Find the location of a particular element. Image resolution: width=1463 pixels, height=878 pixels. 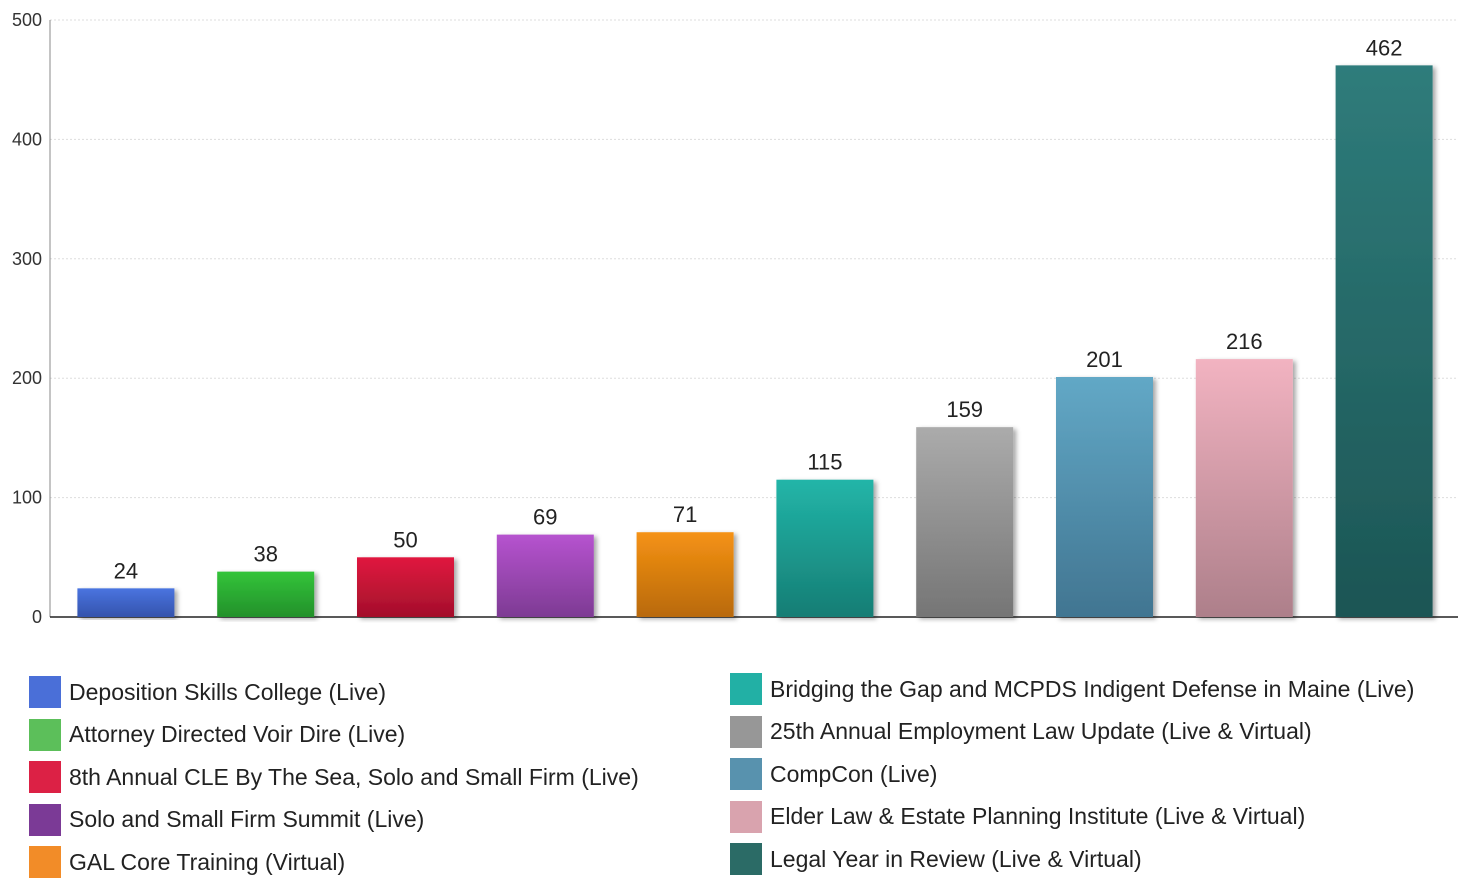

data-label: 159 is located at coordinates (964, 409).